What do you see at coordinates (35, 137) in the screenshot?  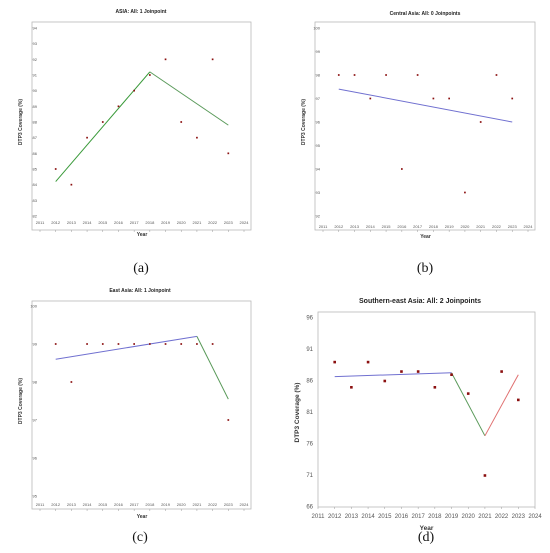 I see `y-tick-label: 87` at bounding box center [35, 137].